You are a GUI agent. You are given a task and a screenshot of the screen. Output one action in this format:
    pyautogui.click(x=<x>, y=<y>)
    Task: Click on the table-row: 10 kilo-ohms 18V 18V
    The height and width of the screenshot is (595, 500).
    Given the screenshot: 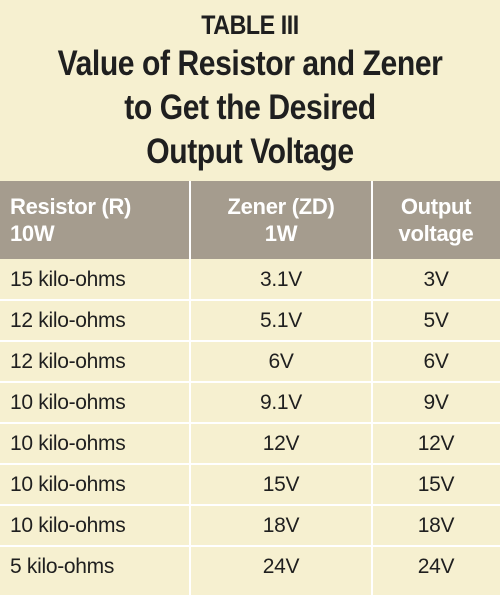 What is the action you would take?
    pyautogui.click(x=250, y=525)
    